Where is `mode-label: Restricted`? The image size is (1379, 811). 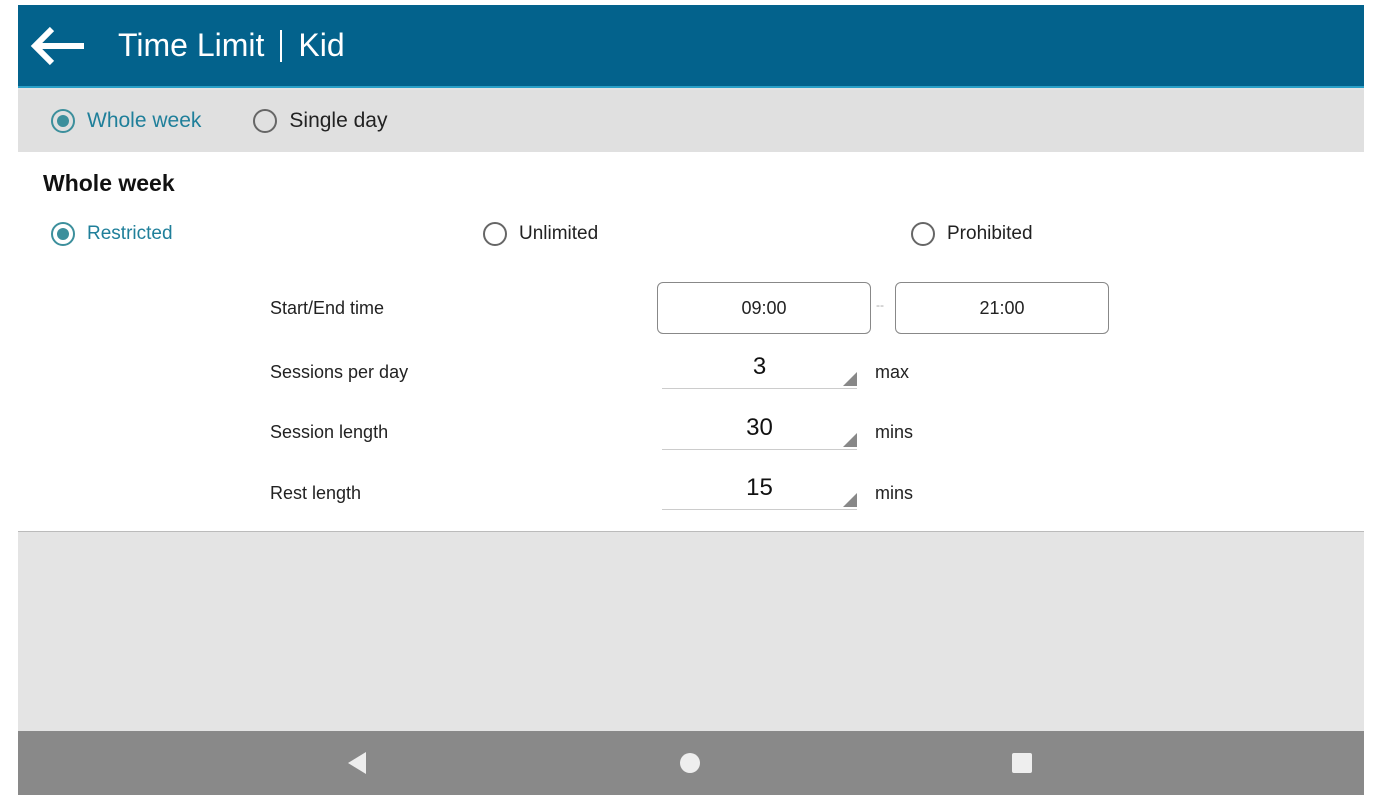 mode-label: Restricted is located at coordinates (130, 233).